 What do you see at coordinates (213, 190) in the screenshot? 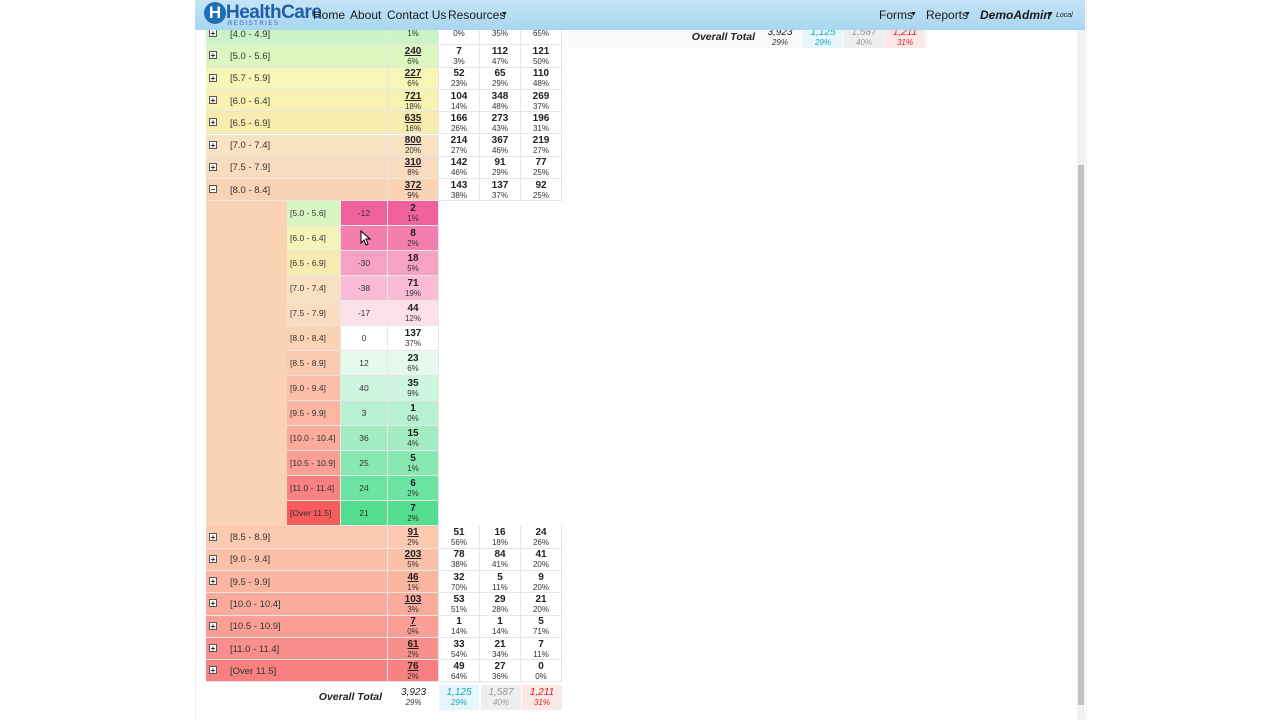
I see `expand-icon: −` at bounding box center [213, 190].